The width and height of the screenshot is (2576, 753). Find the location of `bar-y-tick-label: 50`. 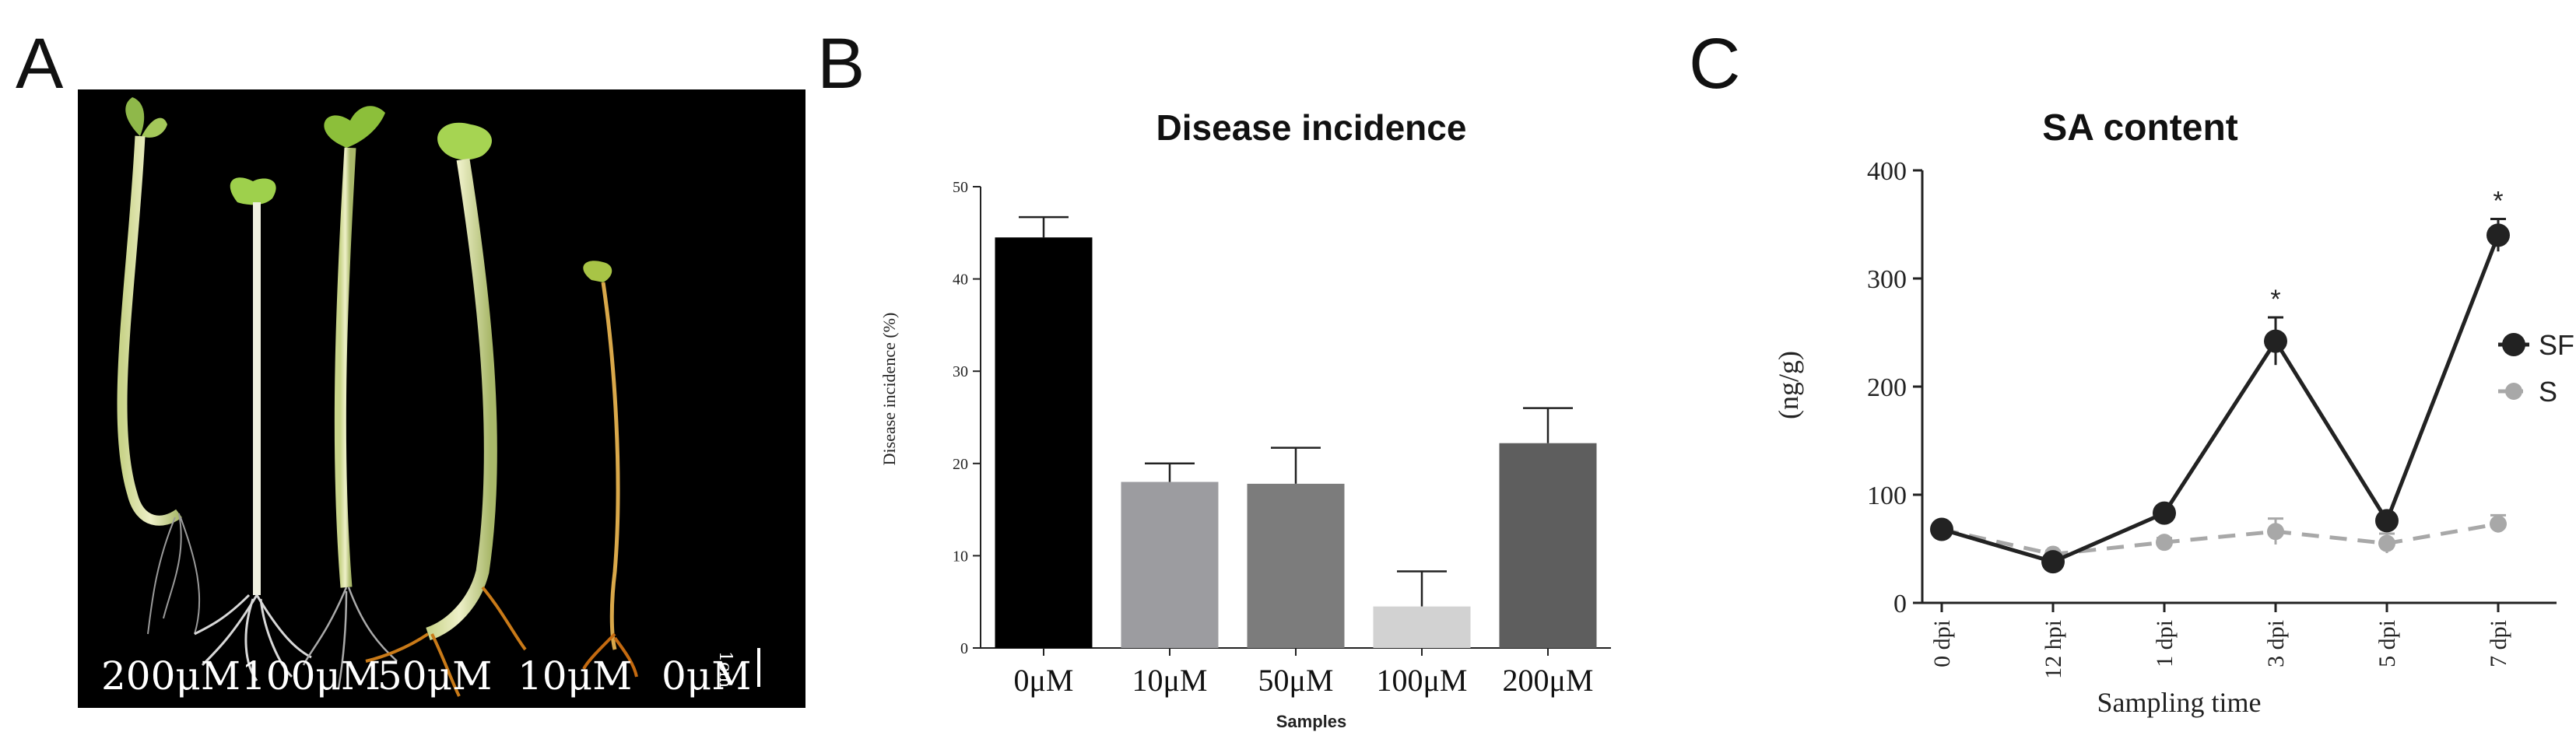

bar-y-tick-label: 50 is located at coordinates (961, 187).